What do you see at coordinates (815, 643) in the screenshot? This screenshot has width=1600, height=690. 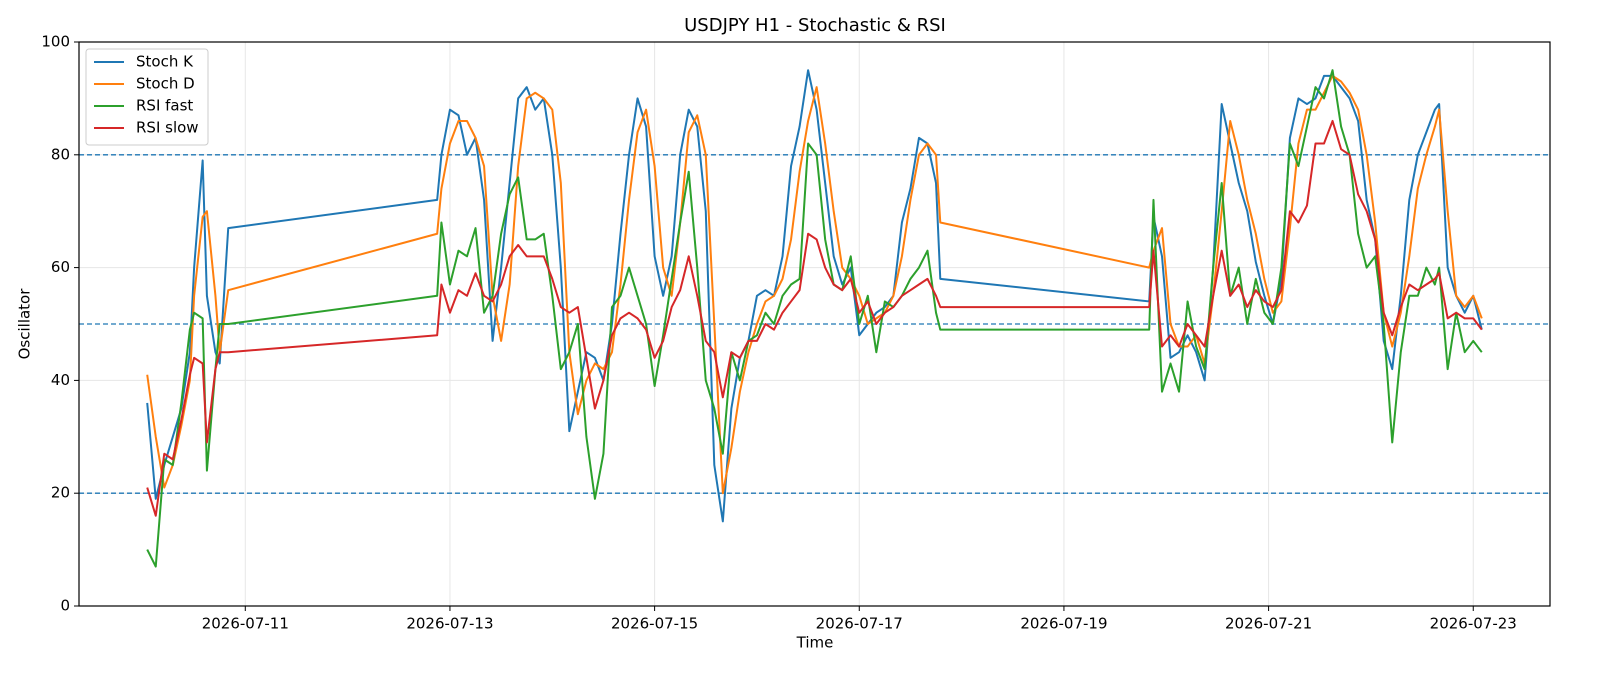 I see `x-axis-label: Time` at bounding box center [815, 643].